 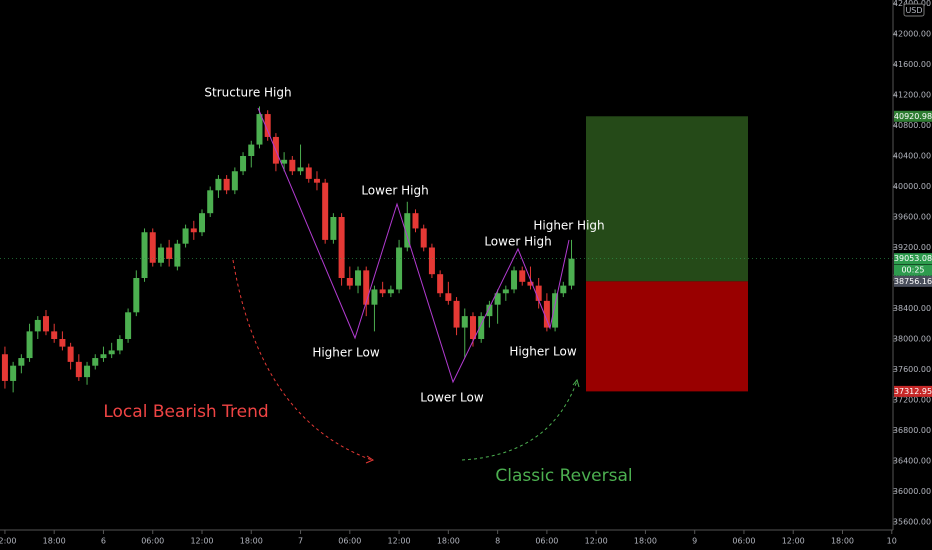 I want to click on target-label: 40920.98, so click(x=913, y=116).